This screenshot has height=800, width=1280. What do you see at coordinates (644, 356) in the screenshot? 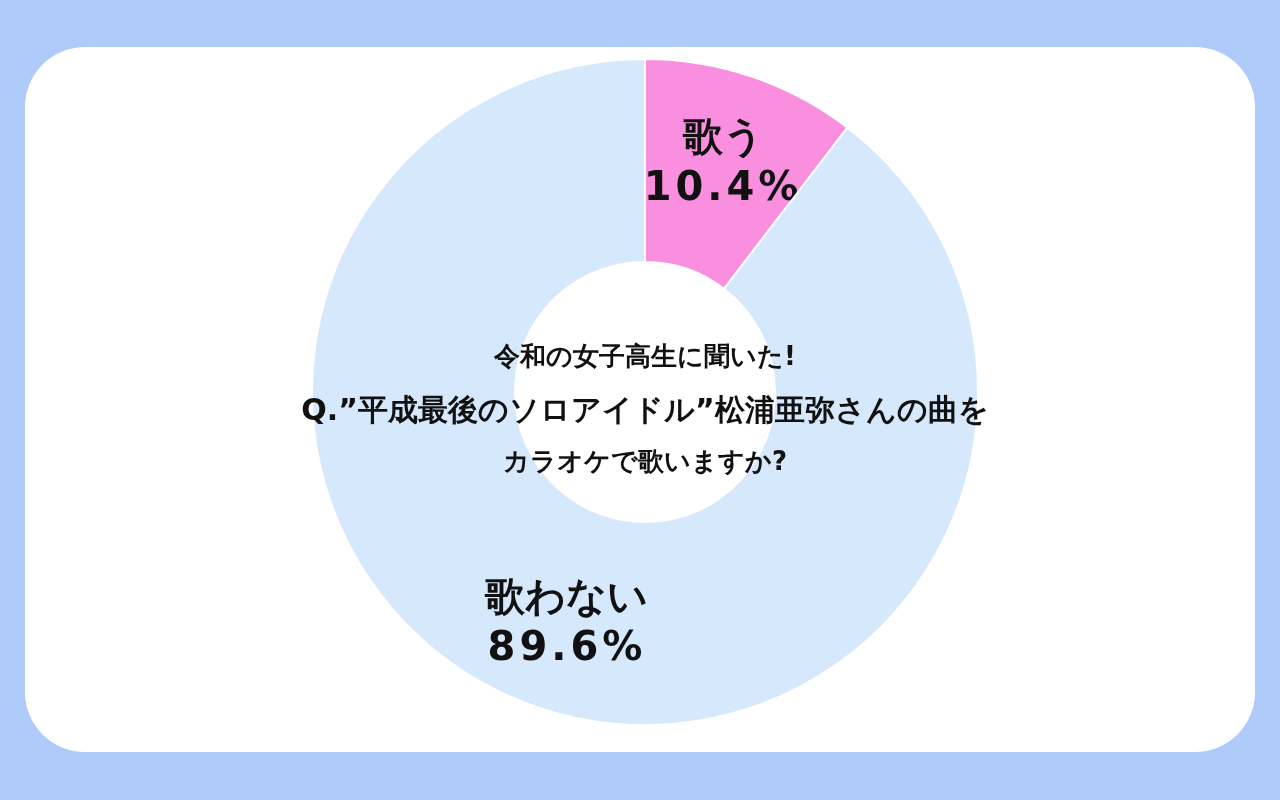
I see `text: 令和の女子高生に聞いた!` at bounding box center [644, 356].